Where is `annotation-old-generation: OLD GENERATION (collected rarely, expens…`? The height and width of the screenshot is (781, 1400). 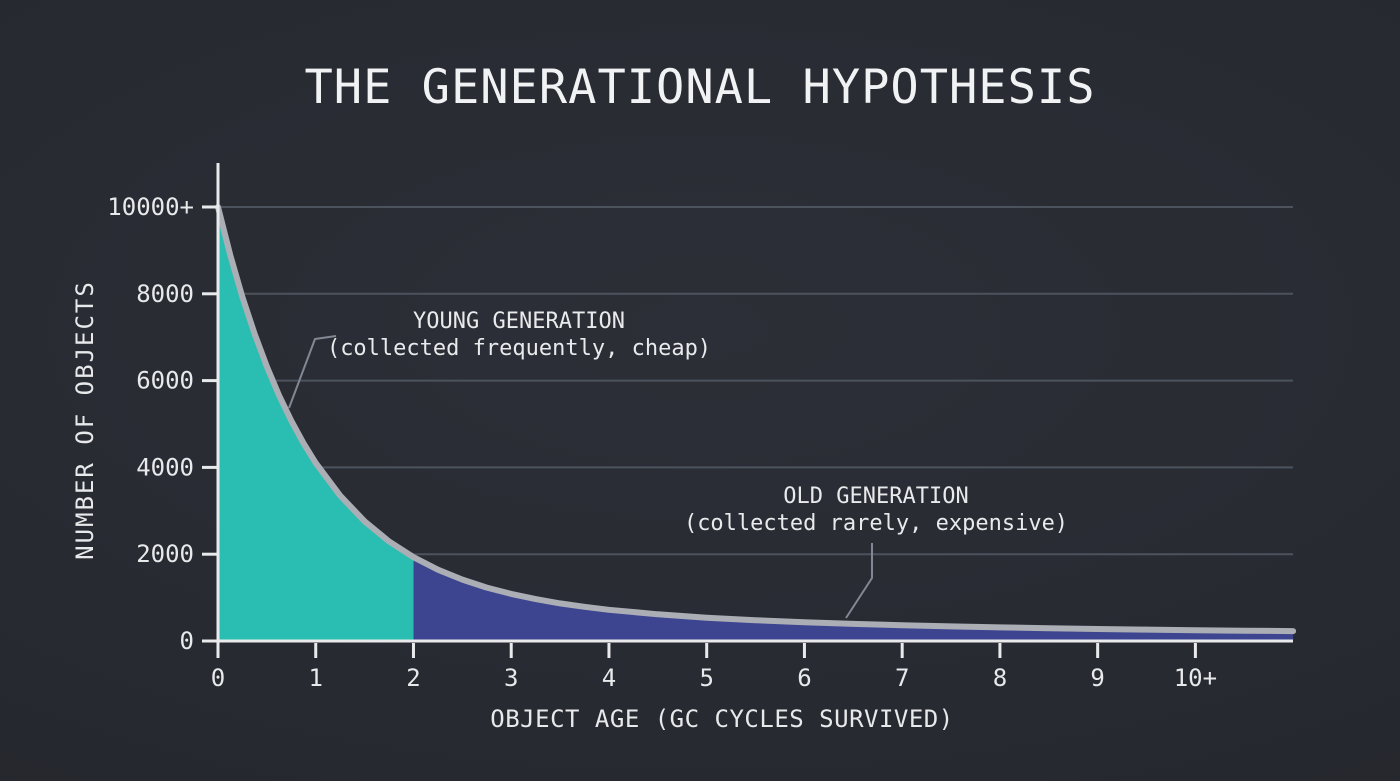
annotation-old-generation: OLD GENERATION (collected rarely, expens… is located at coordinates (876, 510).